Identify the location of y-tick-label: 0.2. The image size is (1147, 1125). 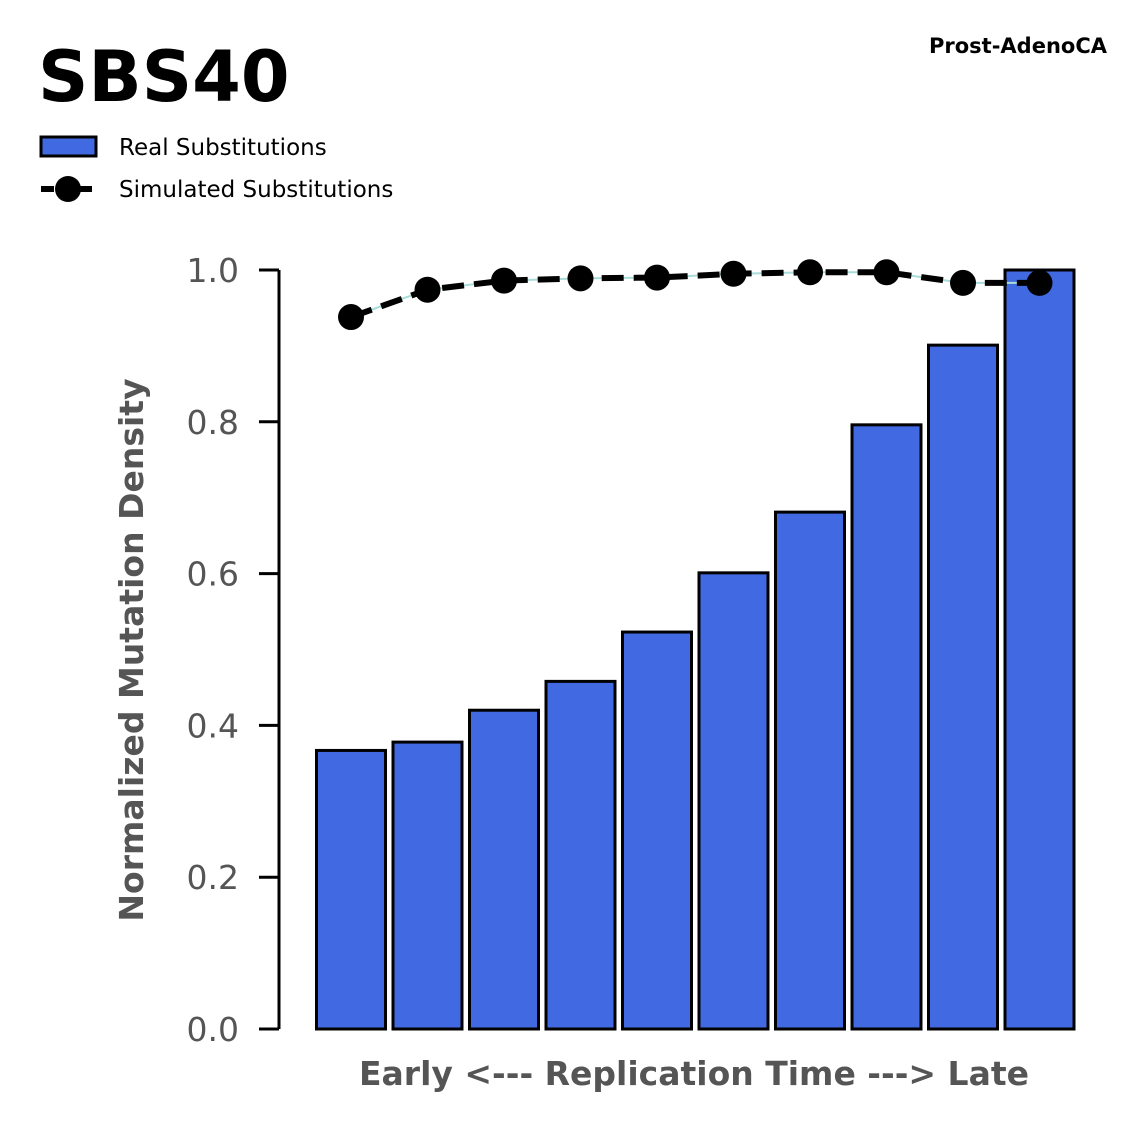
(213, 877).